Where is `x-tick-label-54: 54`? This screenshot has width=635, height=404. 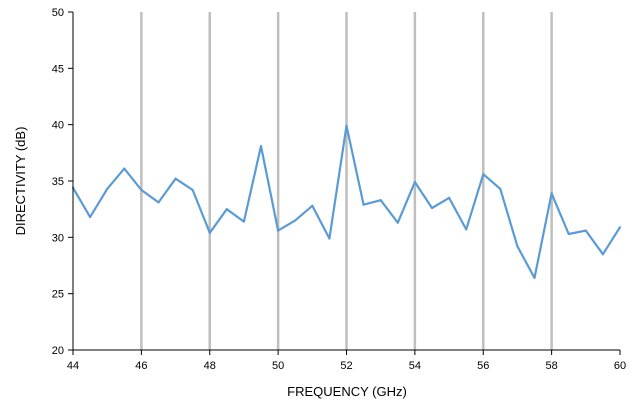
x-tick-label-54: 54 is located at coordinates (415, 366).